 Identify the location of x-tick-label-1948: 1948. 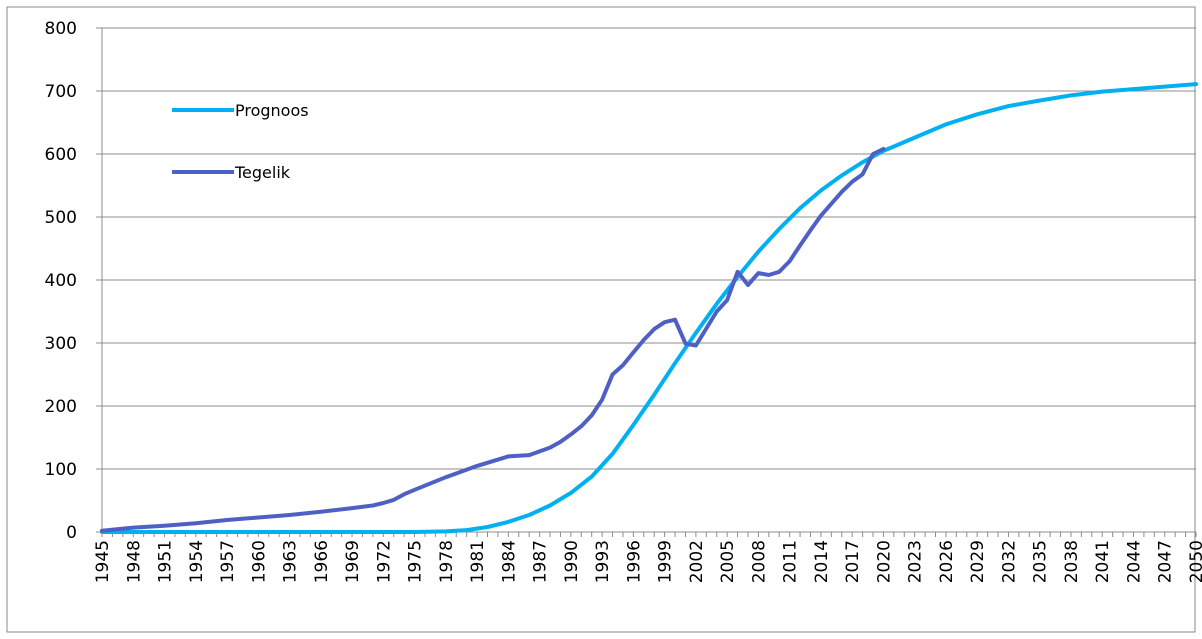
(134, 561).